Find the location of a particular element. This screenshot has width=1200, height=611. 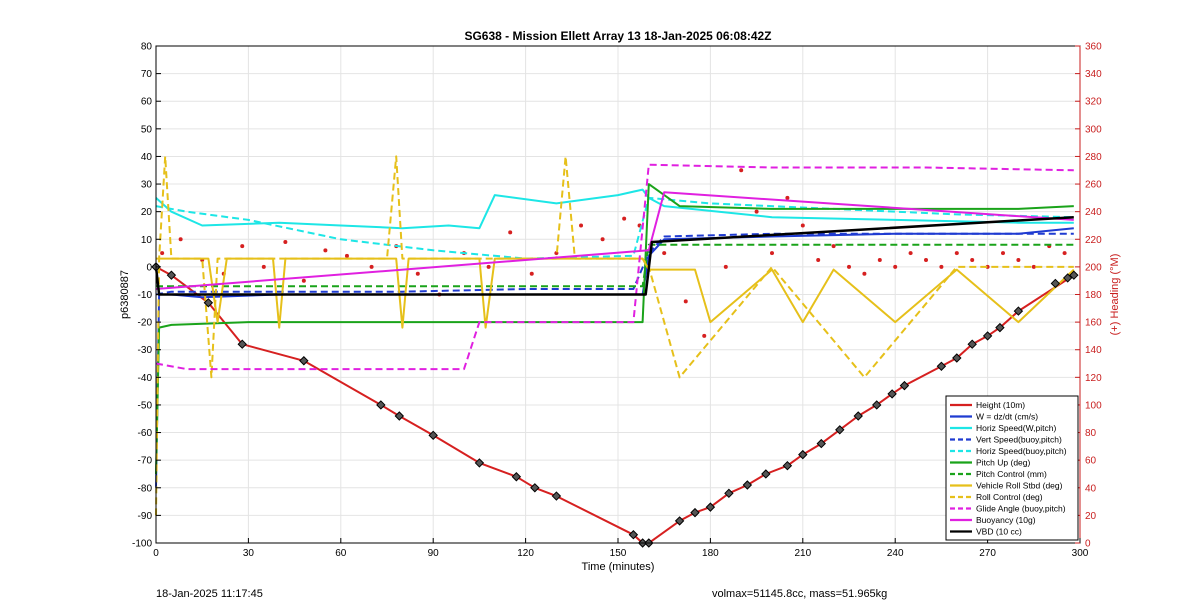

y2-tick-label: 40 is located at coordinates (1091, 488).